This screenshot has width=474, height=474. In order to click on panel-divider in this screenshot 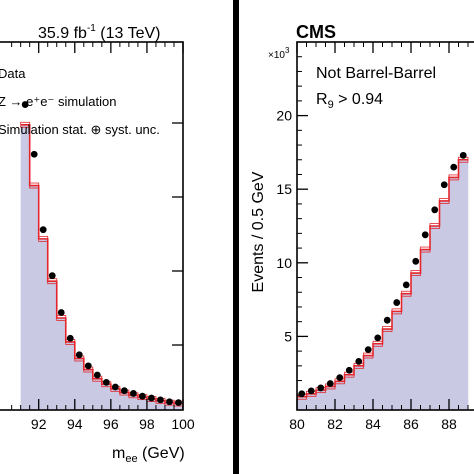, I will do `click(236, 237)`.